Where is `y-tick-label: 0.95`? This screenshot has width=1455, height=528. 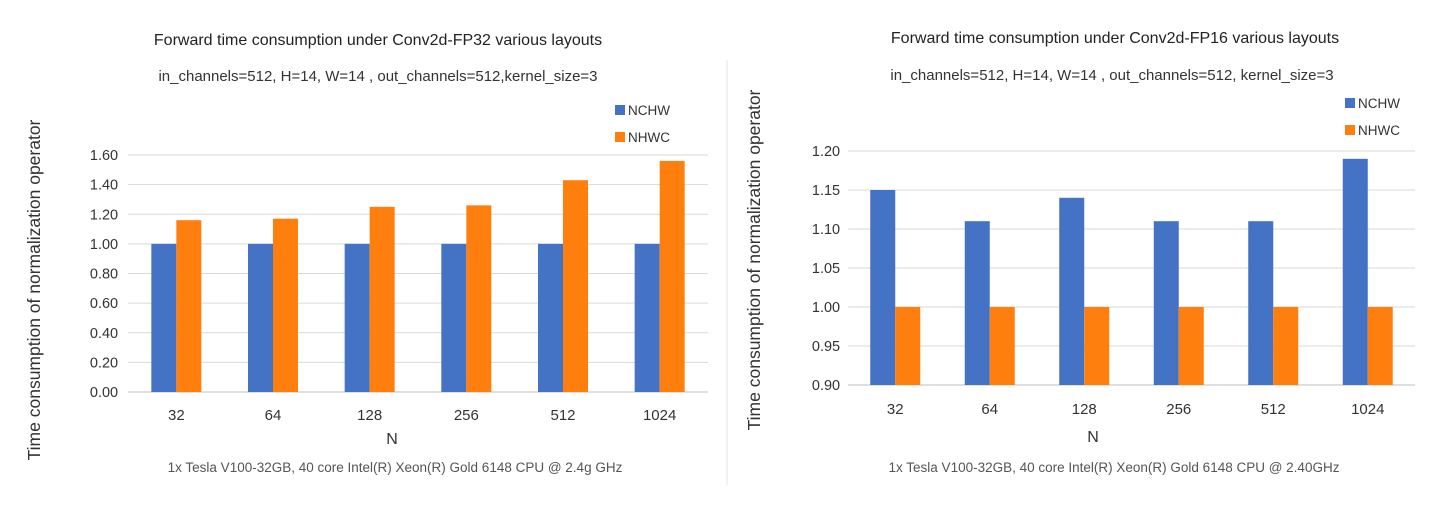 y-tick-label: 0.95 is located at coordinates (826, 347).